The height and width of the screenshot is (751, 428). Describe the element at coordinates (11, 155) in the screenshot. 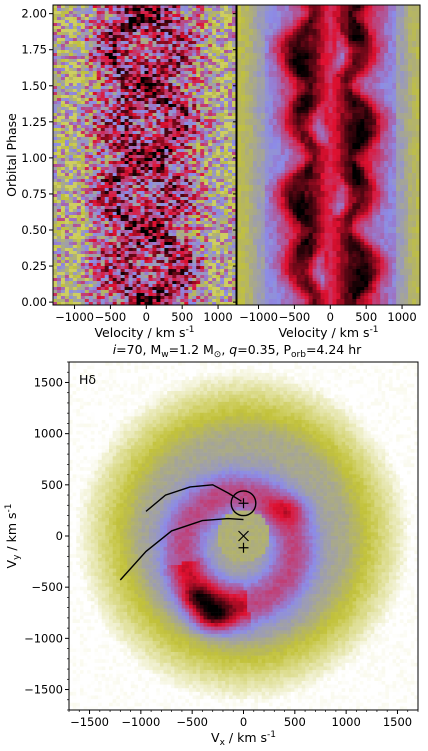

I see `y-axis-label: Orbital Phase` at that location.